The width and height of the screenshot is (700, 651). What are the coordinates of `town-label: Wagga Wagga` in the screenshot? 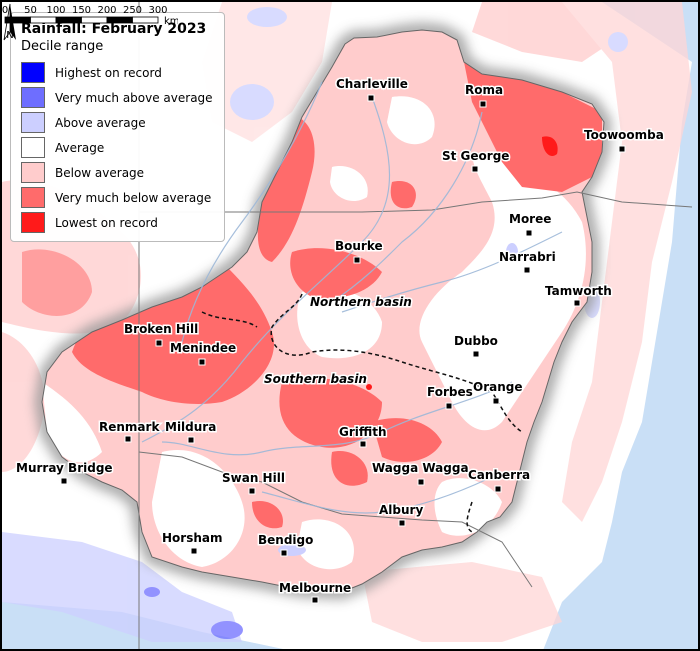 It's located at (420, 468).